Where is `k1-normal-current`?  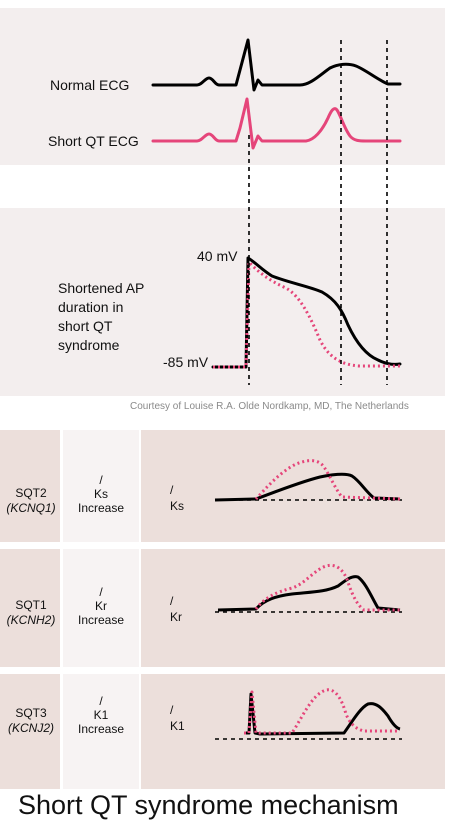
k1-normal-current is located at coordinates (322, 714).